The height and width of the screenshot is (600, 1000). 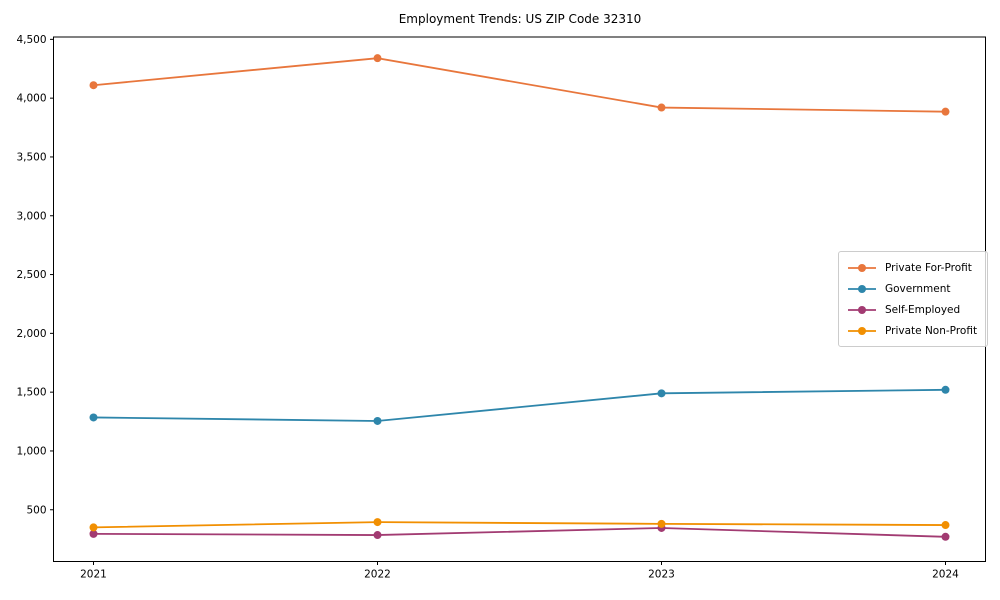 I want to click on legend-item-private-for-profit: Private For-Profit, so click(x=912, y=267).